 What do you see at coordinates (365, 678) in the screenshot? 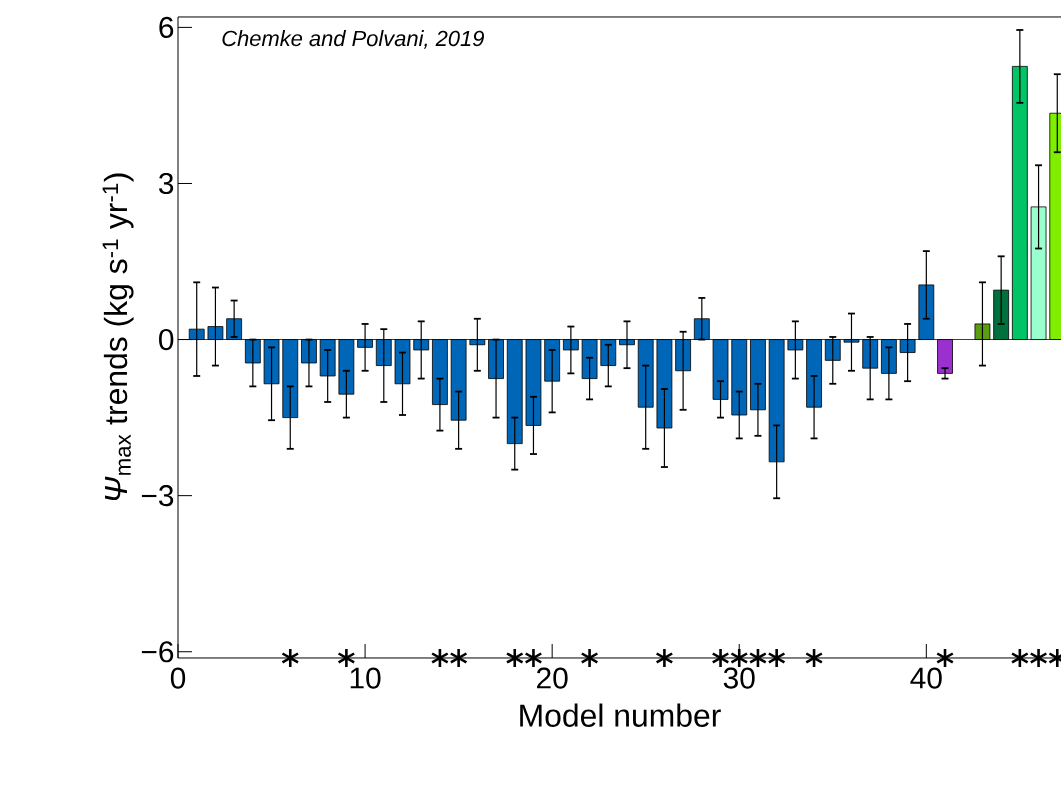
I see `x-tick-label: 10` at bounding box center [365, 678].